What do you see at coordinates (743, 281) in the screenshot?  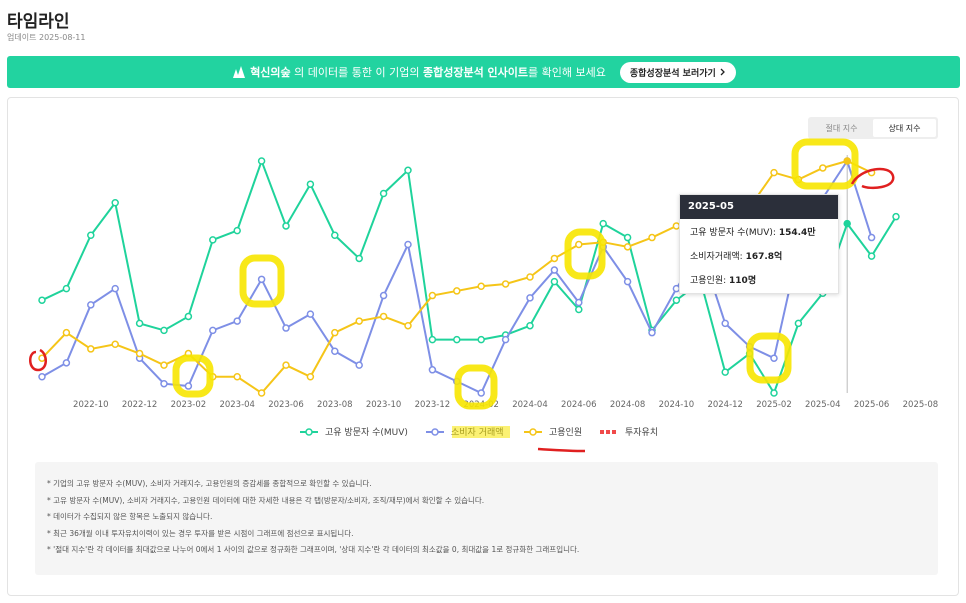 I see `tooltip-value: 110명` at bounding box center [743, 281].